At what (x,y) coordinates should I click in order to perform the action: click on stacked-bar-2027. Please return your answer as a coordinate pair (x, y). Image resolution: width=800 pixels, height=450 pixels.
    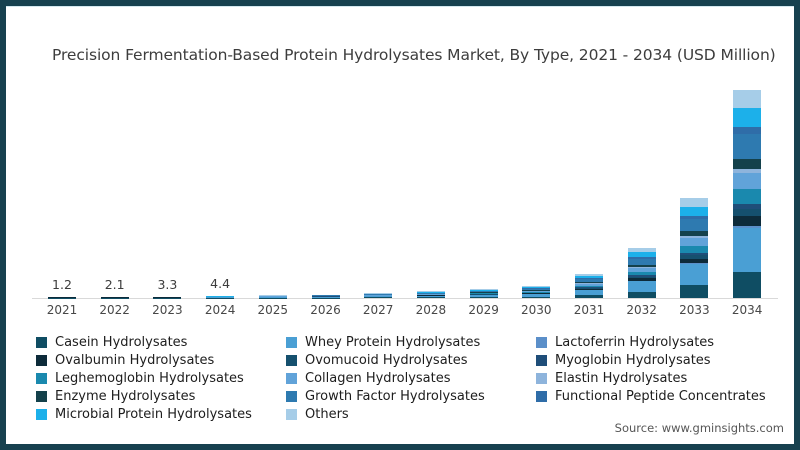
    Looking at the image, I should click on (378, 295).